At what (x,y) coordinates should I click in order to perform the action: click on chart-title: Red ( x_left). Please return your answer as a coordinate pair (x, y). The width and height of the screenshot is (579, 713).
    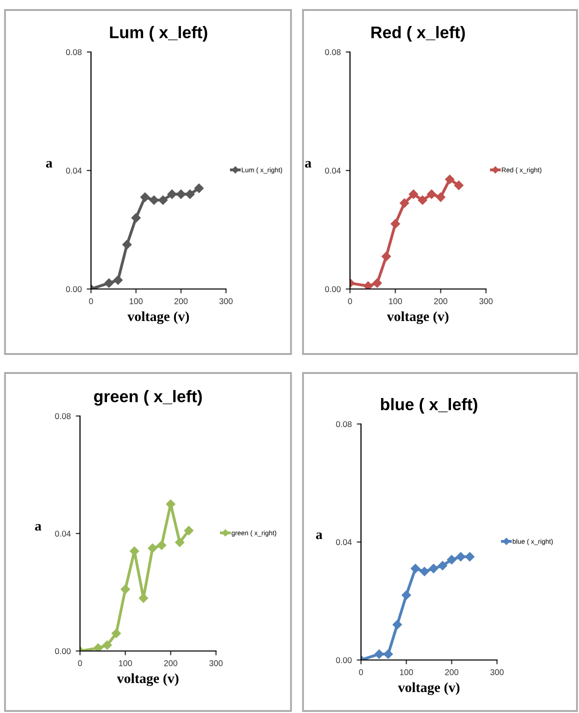
    Looking at the image, I should click on (418, 34).